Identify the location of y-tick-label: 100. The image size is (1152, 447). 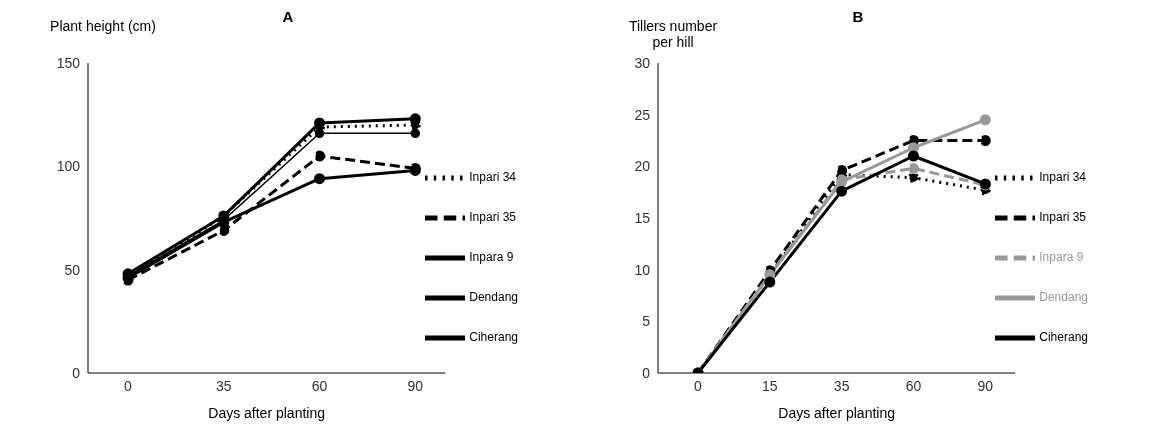
(68, 166).